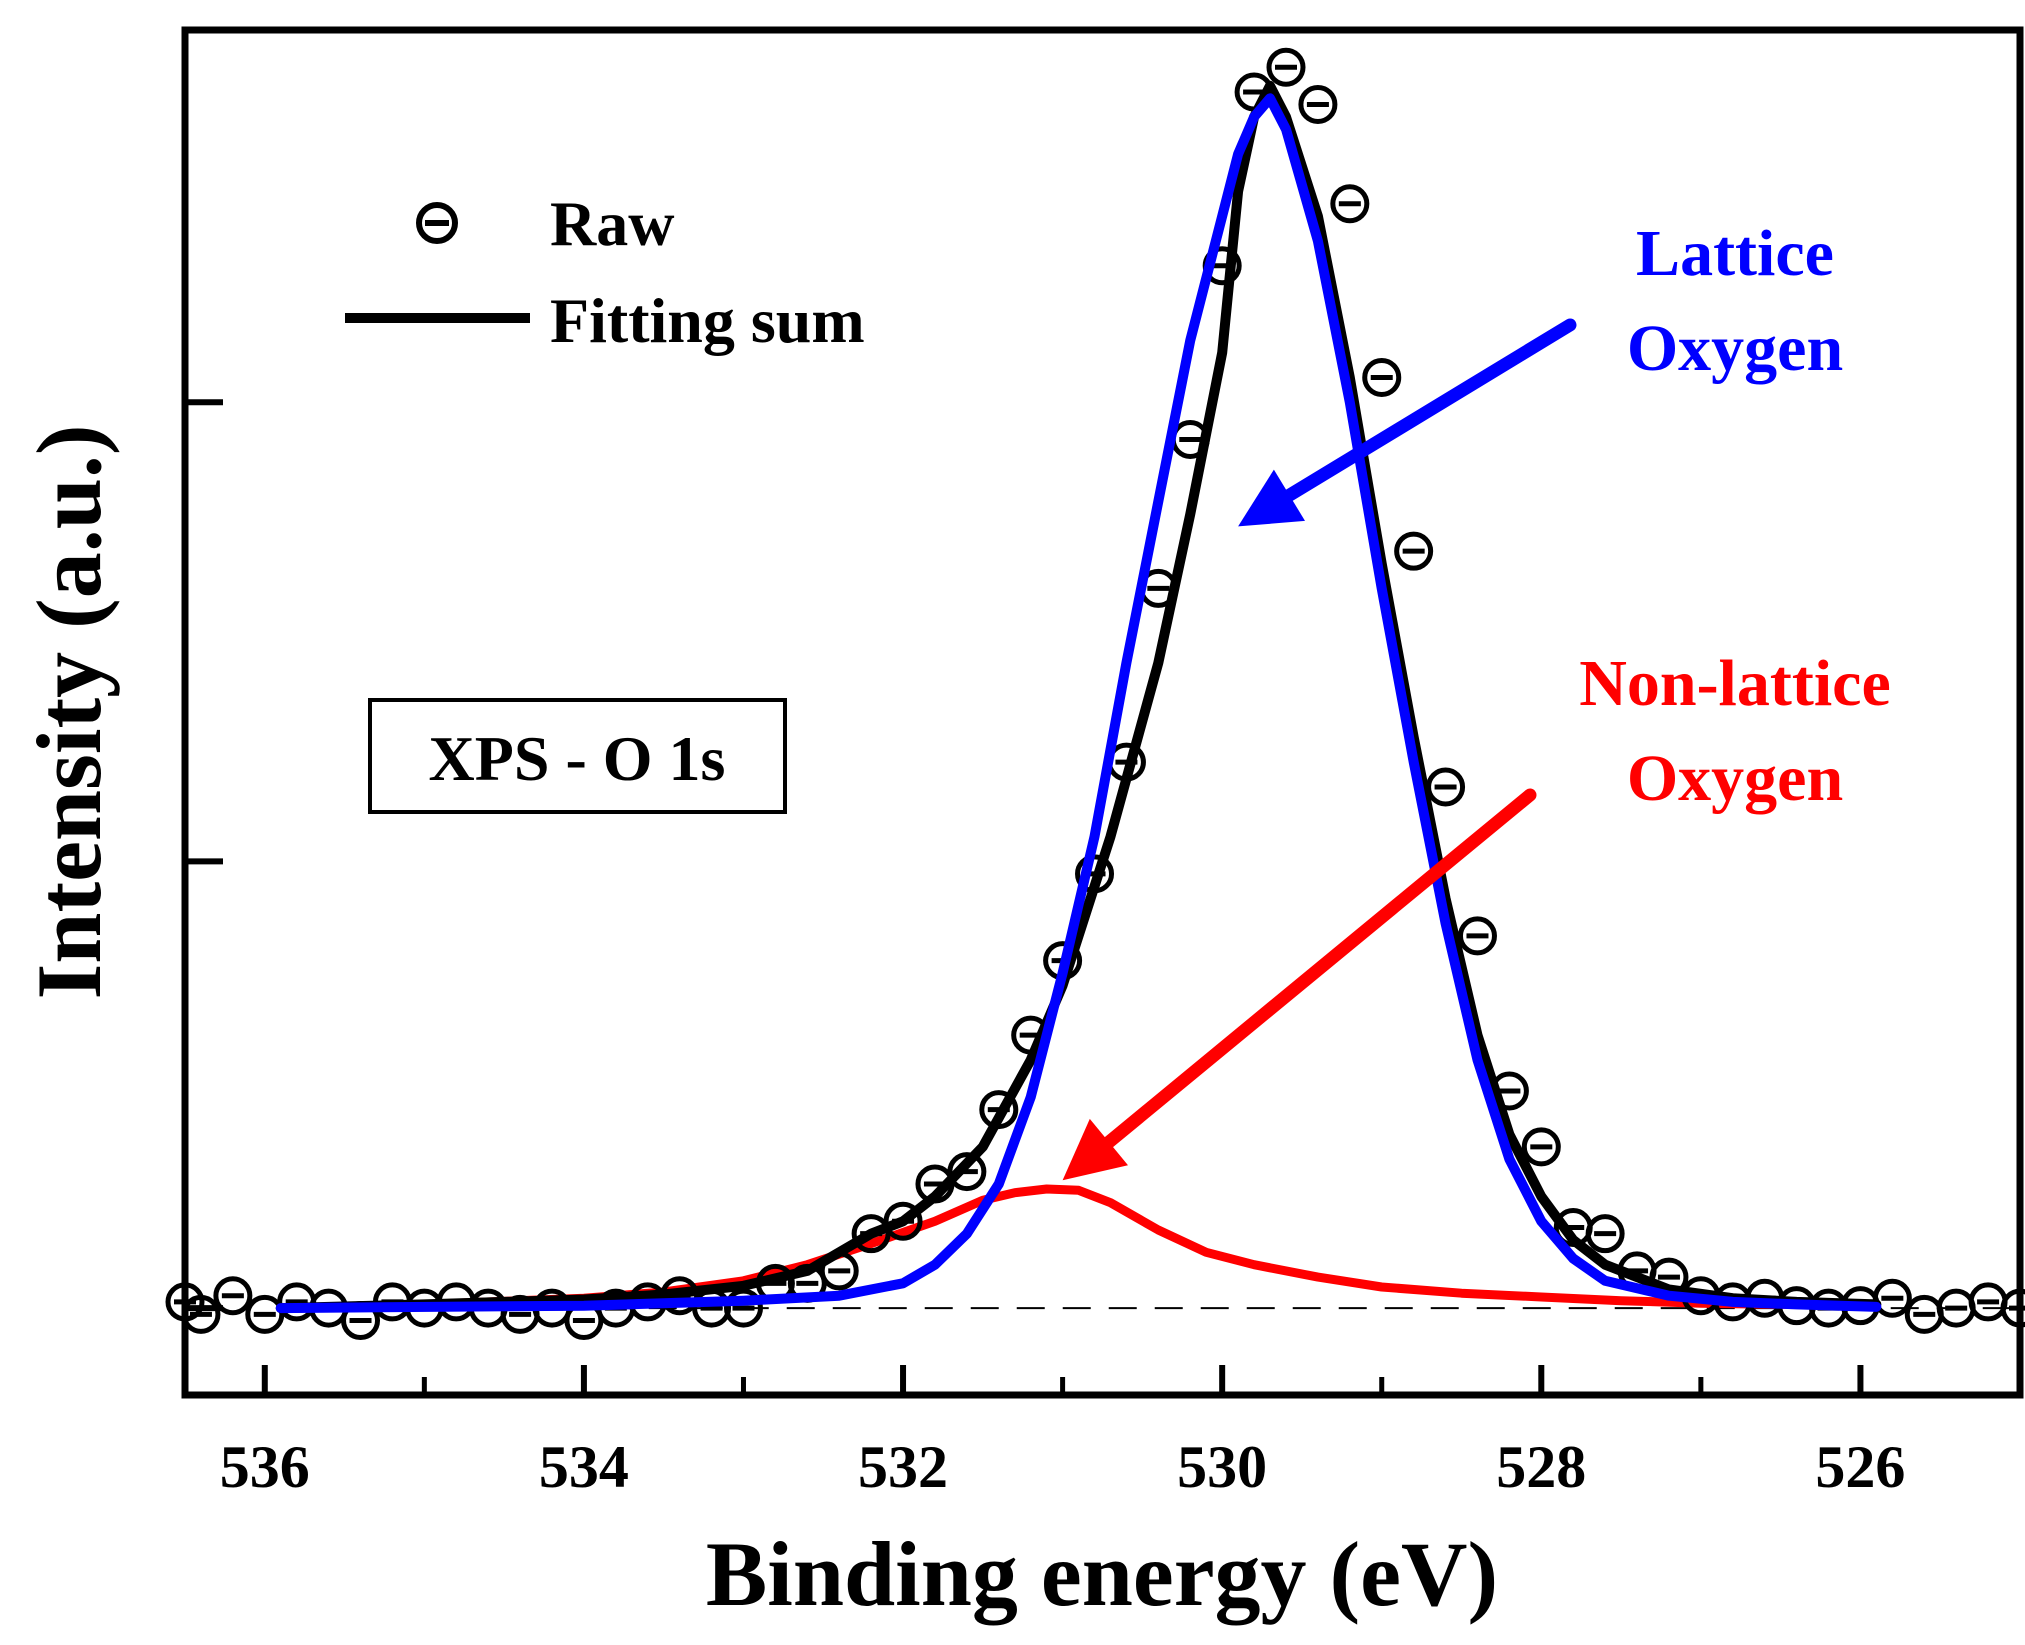  What do you see at coordinates (265, 1467) in the screenshot?
I see `x-tick-label: 536` at bounding box center [265, 1467].